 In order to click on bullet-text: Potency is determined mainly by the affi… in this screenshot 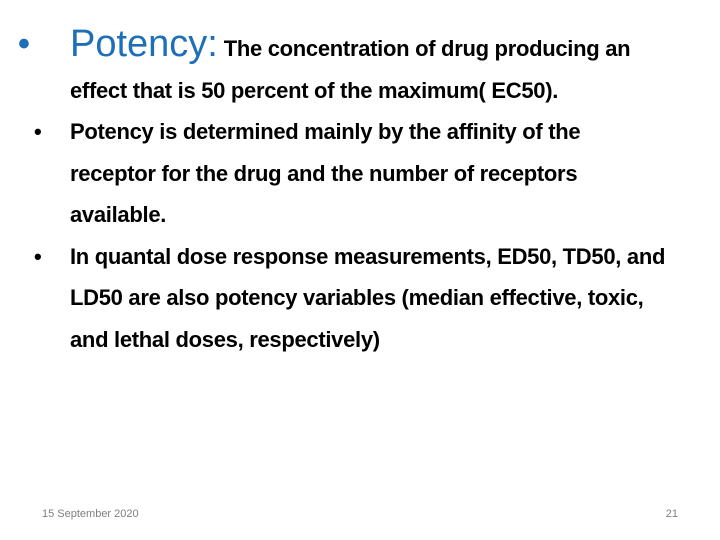, I will do `click(325, 173)`.